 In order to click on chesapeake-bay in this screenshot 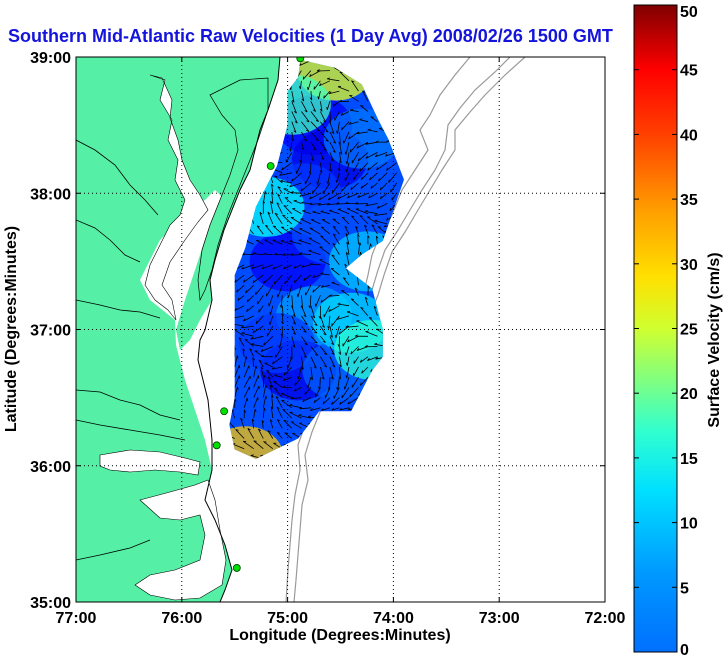, I will do `click(176, 197)`.